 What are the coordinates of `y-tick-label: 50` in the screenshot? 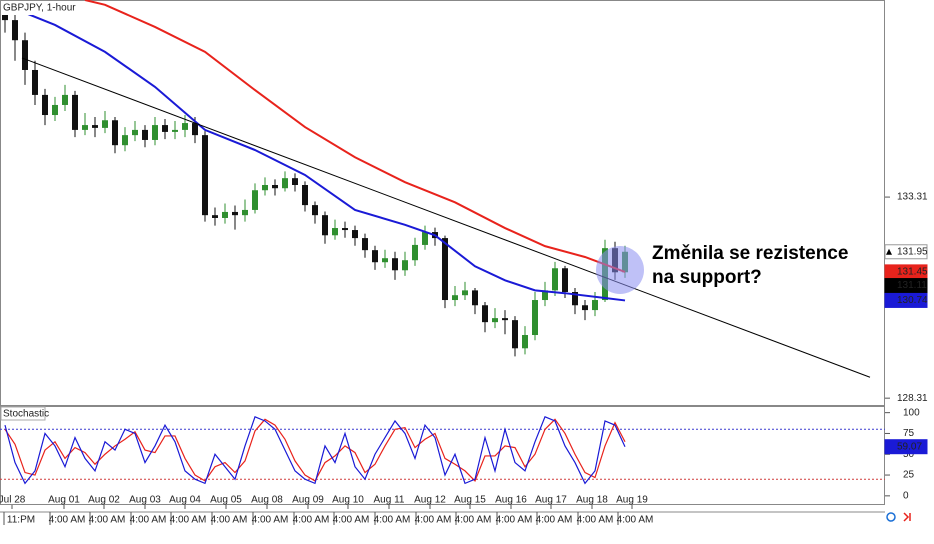 It's located at (909, 454).